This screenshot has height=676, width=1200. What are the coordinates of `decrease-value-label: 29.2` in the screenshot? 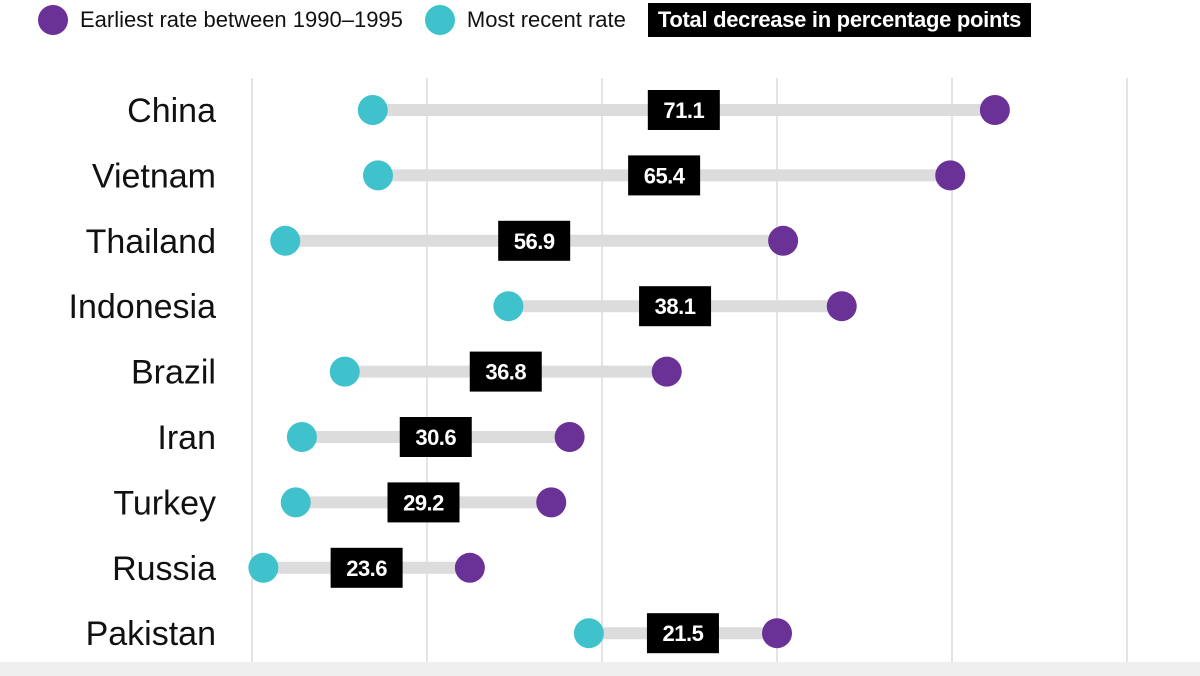 It's located at (423, 502).